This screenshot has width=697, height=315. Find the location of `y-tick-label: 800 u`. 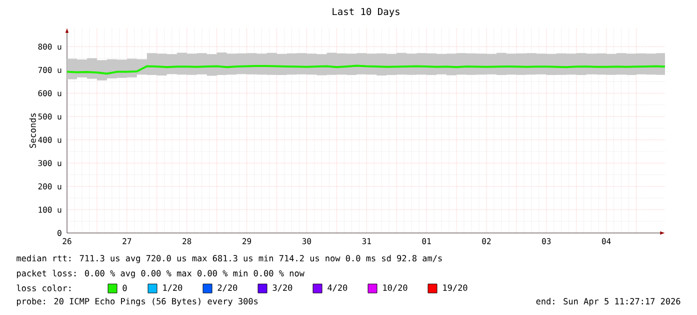

y-tick-label: 800 u is located at coordinates (50, 47).